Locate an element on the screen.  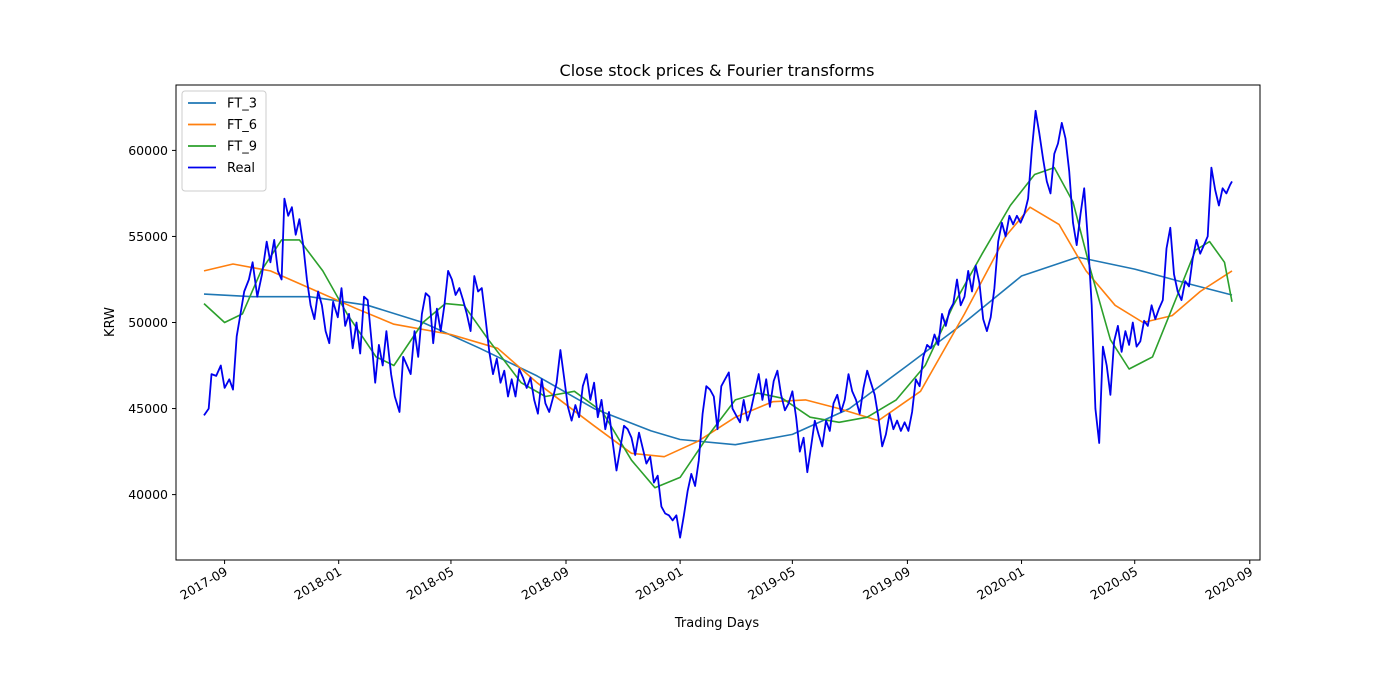
legend-box is located at coordinates (224, 141).